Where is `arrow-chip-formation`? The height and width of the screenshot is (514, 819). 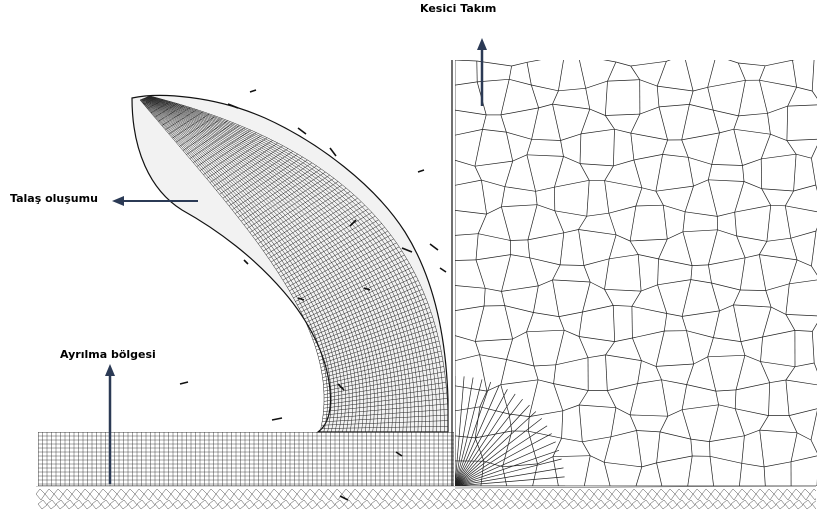
arrow-chip-formation is located at coordinates (155, 201).